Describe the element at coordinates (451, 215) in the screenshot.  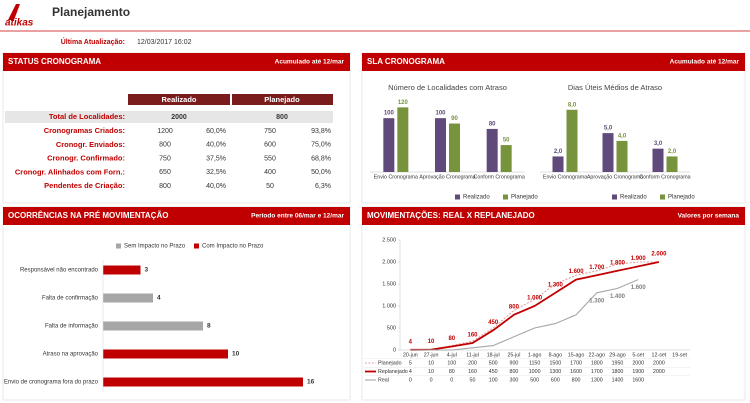
I see `panel-title: MOVIMENTAÇÕES: REAL X REPLANEJADO` at that location.